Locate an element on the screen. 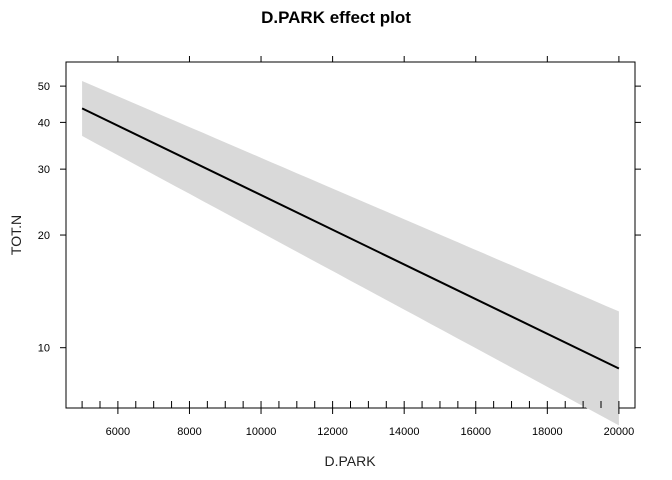 Image resolution: width=672 pixels, height=480 pixels. x-tick-label: 14000 is located at coordinates (404, 432).